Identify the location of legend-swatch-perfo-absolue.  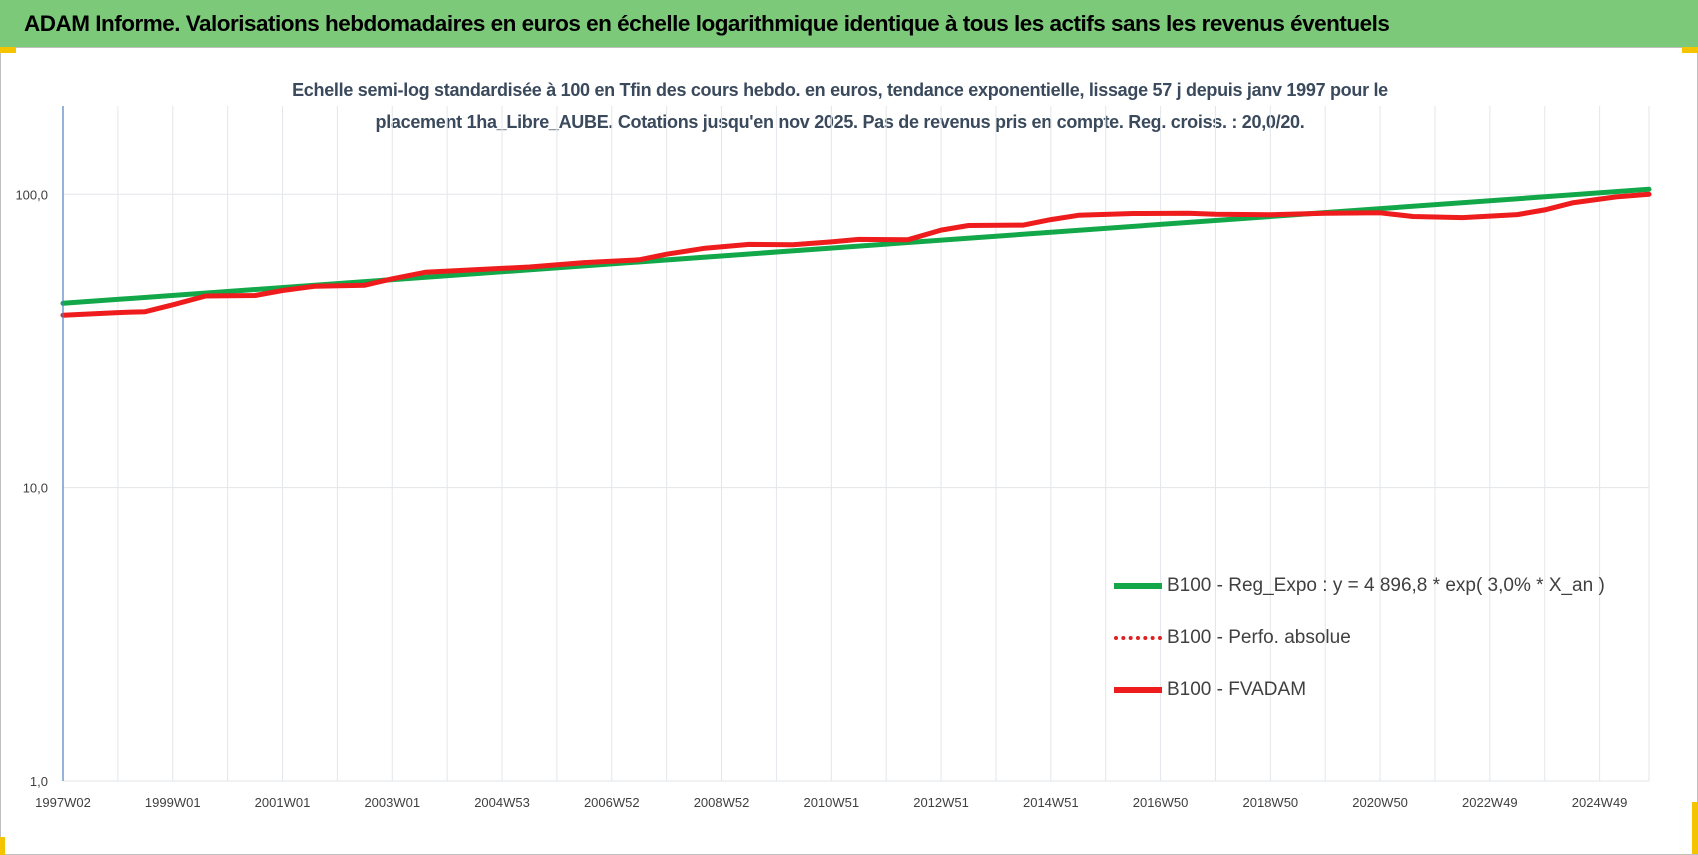
(1138, 638).